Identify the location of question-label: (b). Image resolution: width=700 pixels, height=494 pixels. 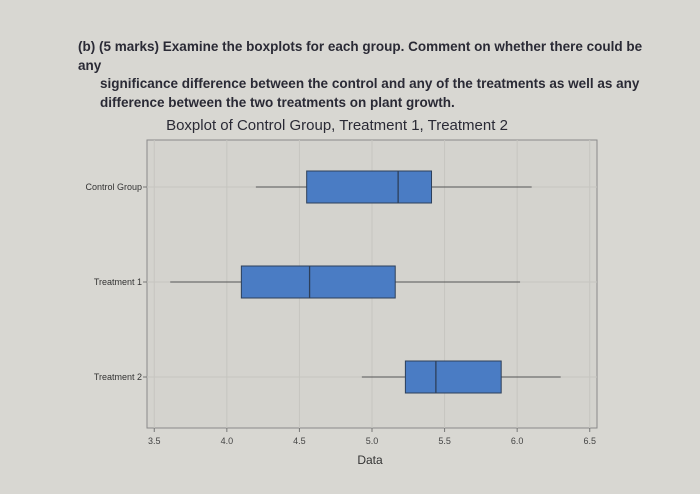
(87, 46).